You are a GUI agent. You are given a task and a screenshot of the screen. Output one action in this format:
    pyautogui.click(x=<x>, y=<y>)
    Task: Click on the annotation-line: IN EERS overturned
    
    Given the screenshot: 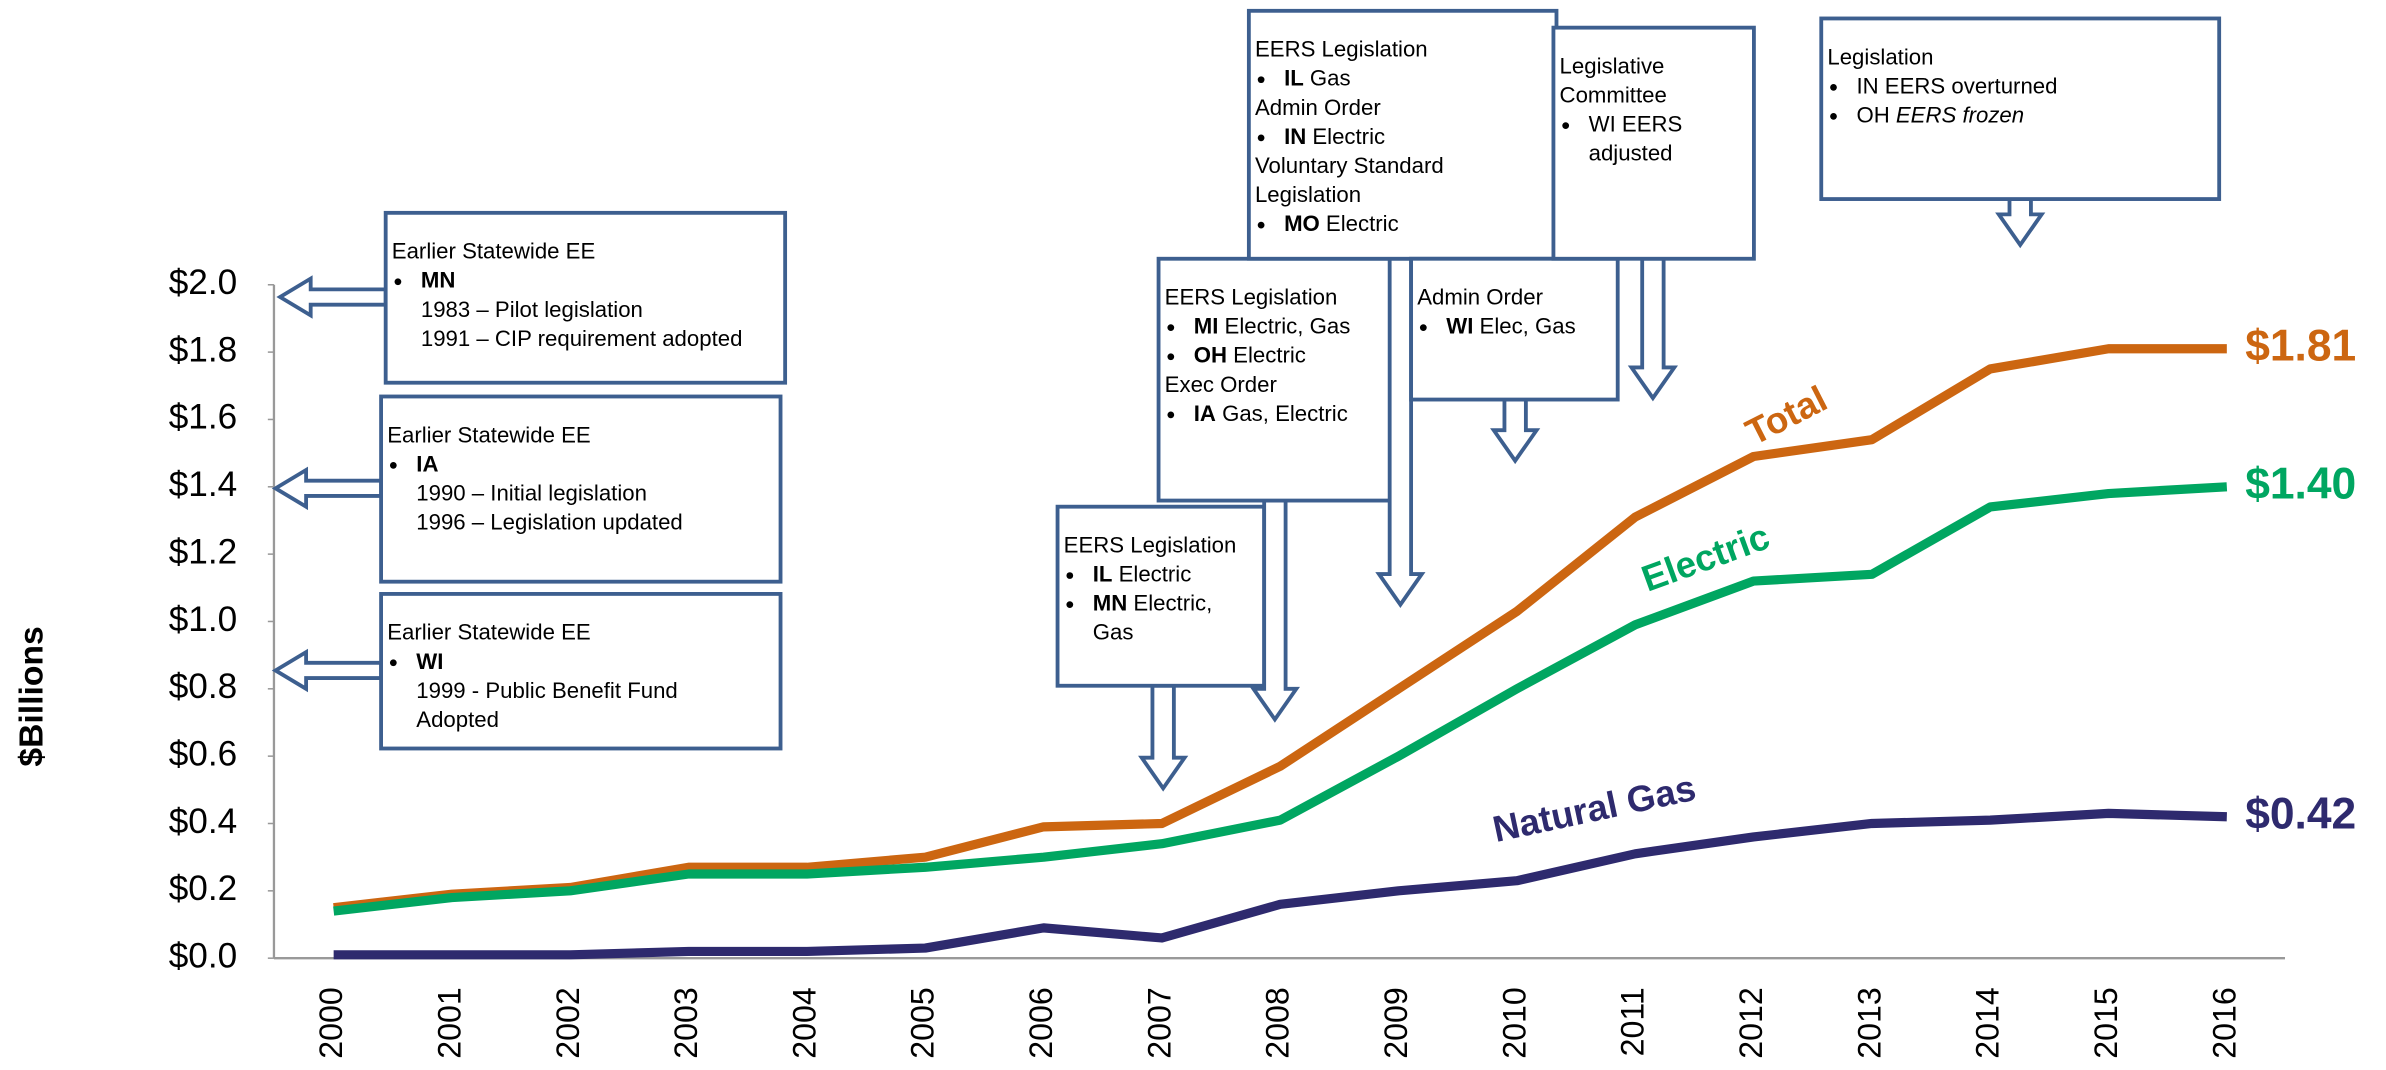 What is the action you would take?
    pyautogui.click(x=1956, y=85)
    